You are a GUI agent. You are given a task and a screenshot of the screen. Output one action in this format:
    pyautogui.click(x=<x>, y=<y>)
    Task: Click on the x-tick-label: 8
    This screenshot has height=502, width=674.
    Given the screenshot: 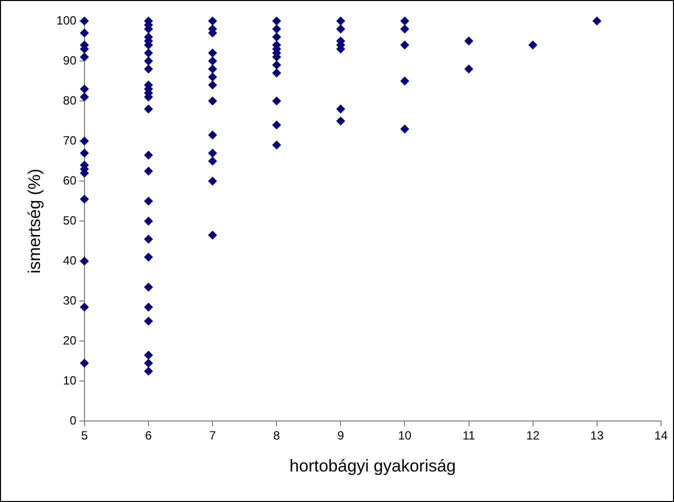 What is the action you would take?
    pyautogui.click(x=276, y=435)
    